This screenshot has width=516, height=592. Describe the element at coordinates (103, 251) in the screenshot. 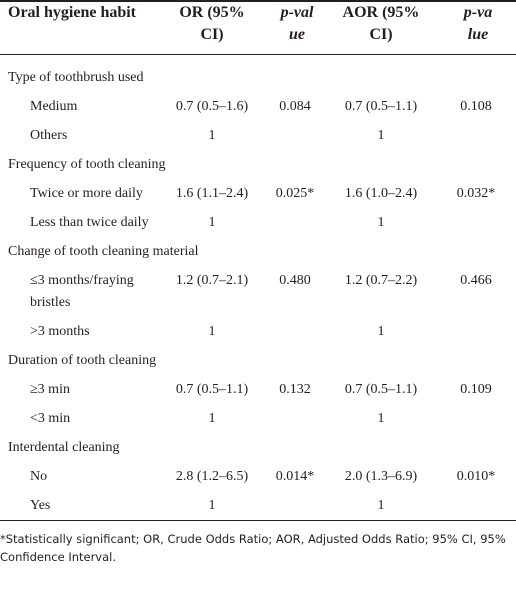

I see `section-title: Change of tooth cleaning material` at that location.